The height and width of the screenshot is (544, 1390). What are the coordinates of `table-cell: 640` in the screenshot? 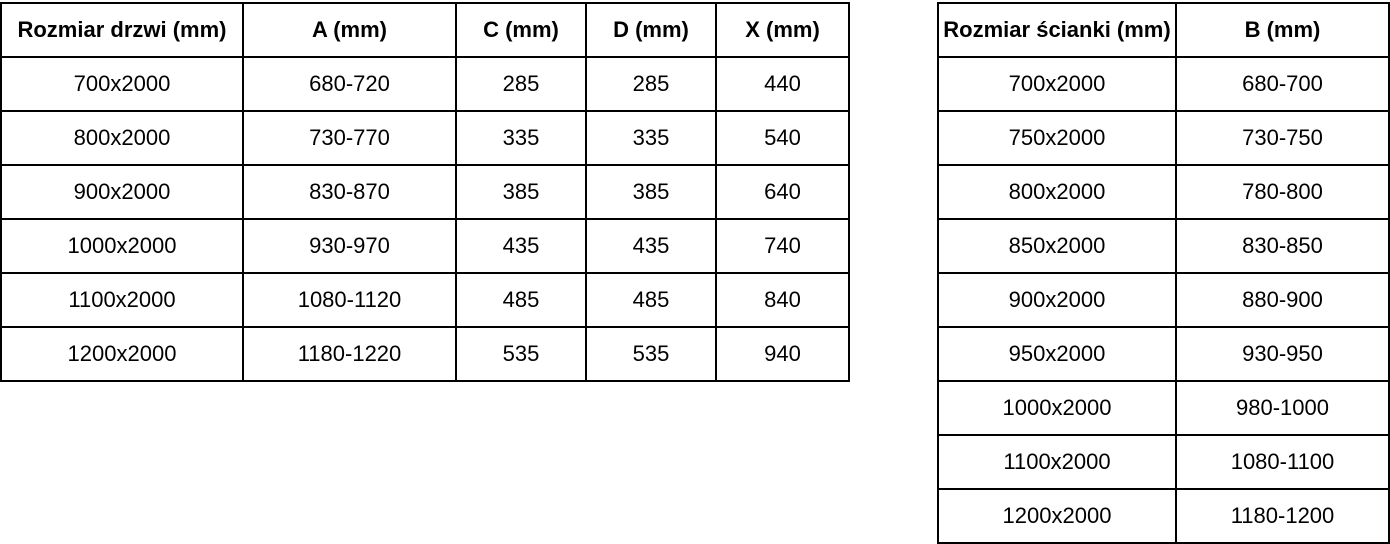 It's located at (782, 192).